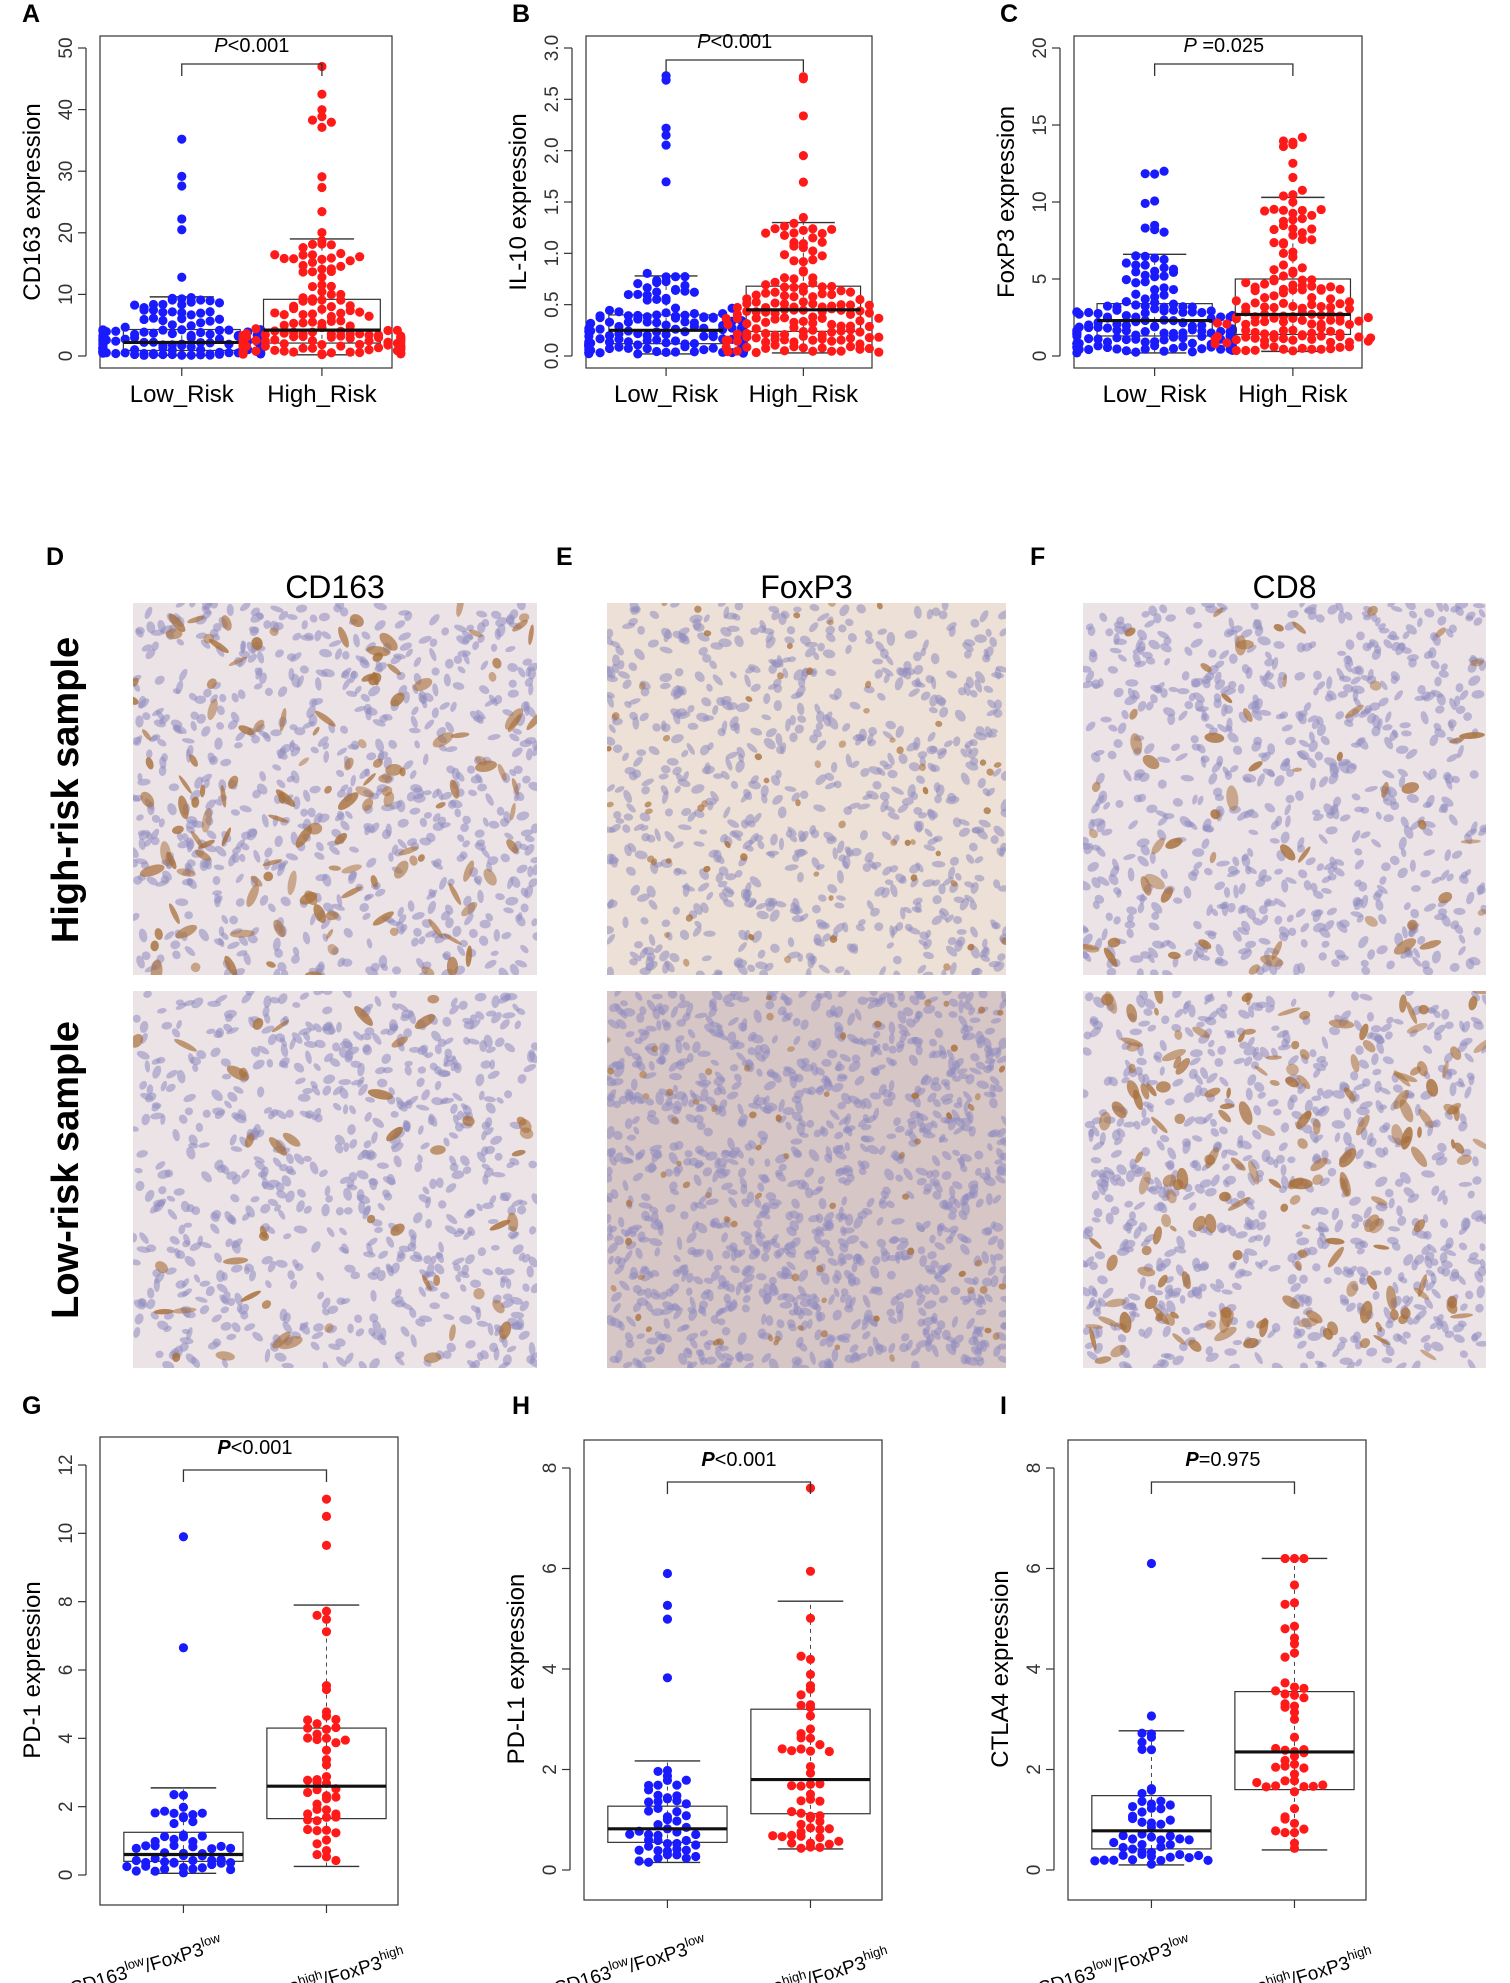 The image size is (1510, 1983). Describe the element at coordinates (1003, 1406) in the screenshot. I see `panel-letter: I` at that location.